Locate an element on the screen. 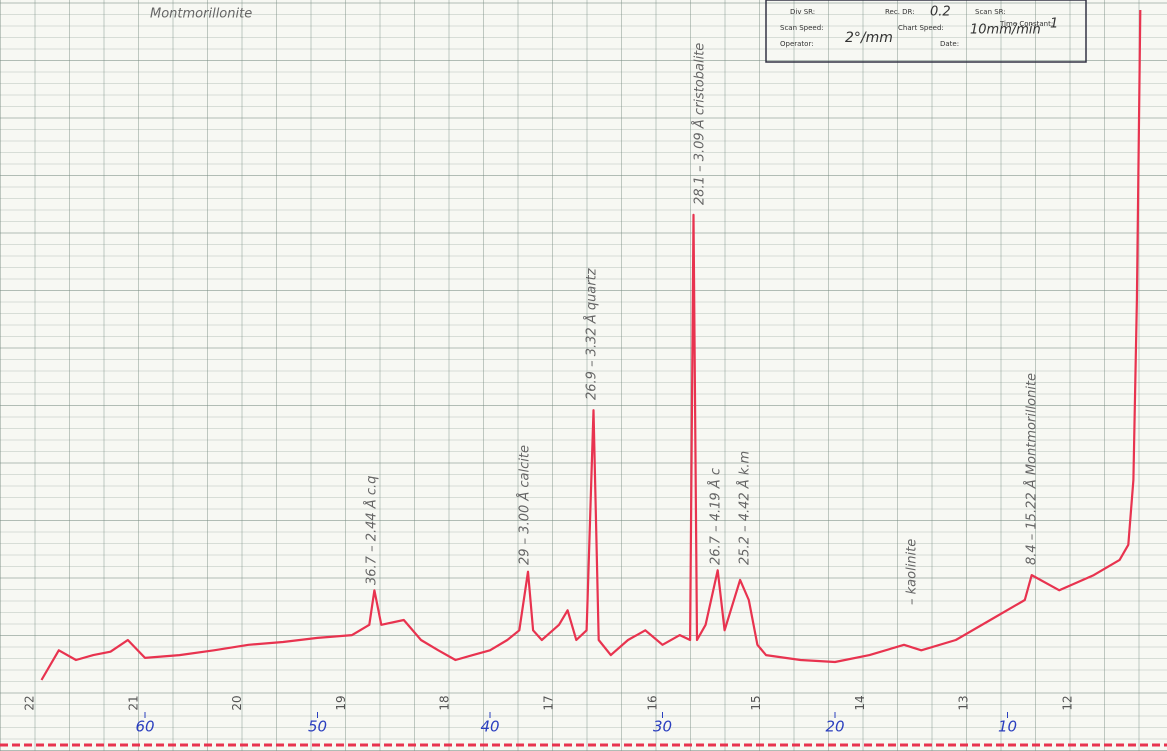 This screenshot has width=1167, height=751. peak-annotation: 25.2 – 4.42 Å k.m is located at coordinates (745, 508).